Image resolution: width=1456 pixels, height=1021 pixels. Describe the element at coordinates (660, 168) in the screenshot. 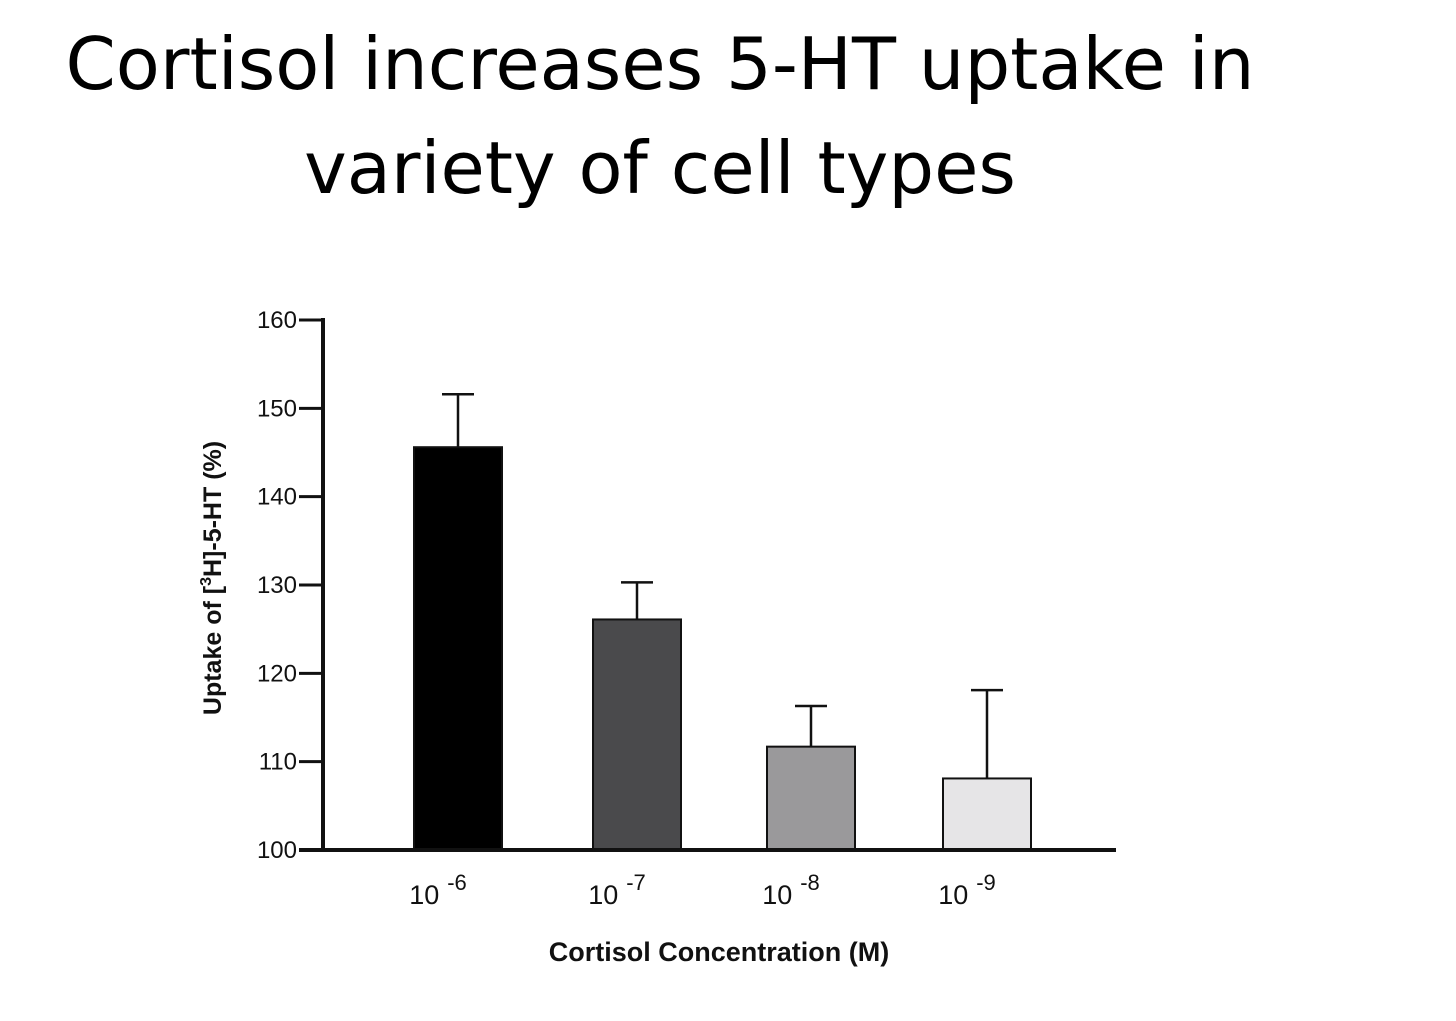

I see `slide-title-line-2: variety of cell types` at that location.